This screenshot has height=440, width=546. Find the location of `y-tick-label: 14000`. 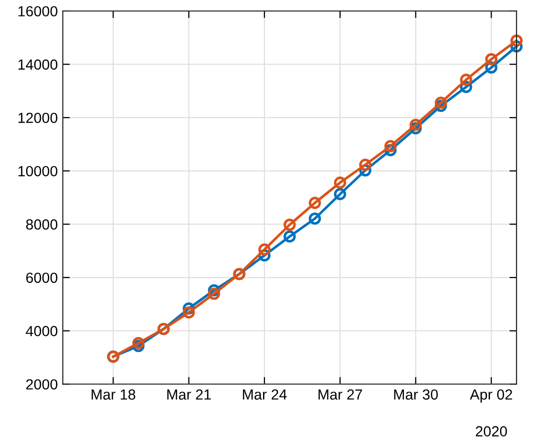

y-tick-label: 14000 is located at coordinates (38, 64).